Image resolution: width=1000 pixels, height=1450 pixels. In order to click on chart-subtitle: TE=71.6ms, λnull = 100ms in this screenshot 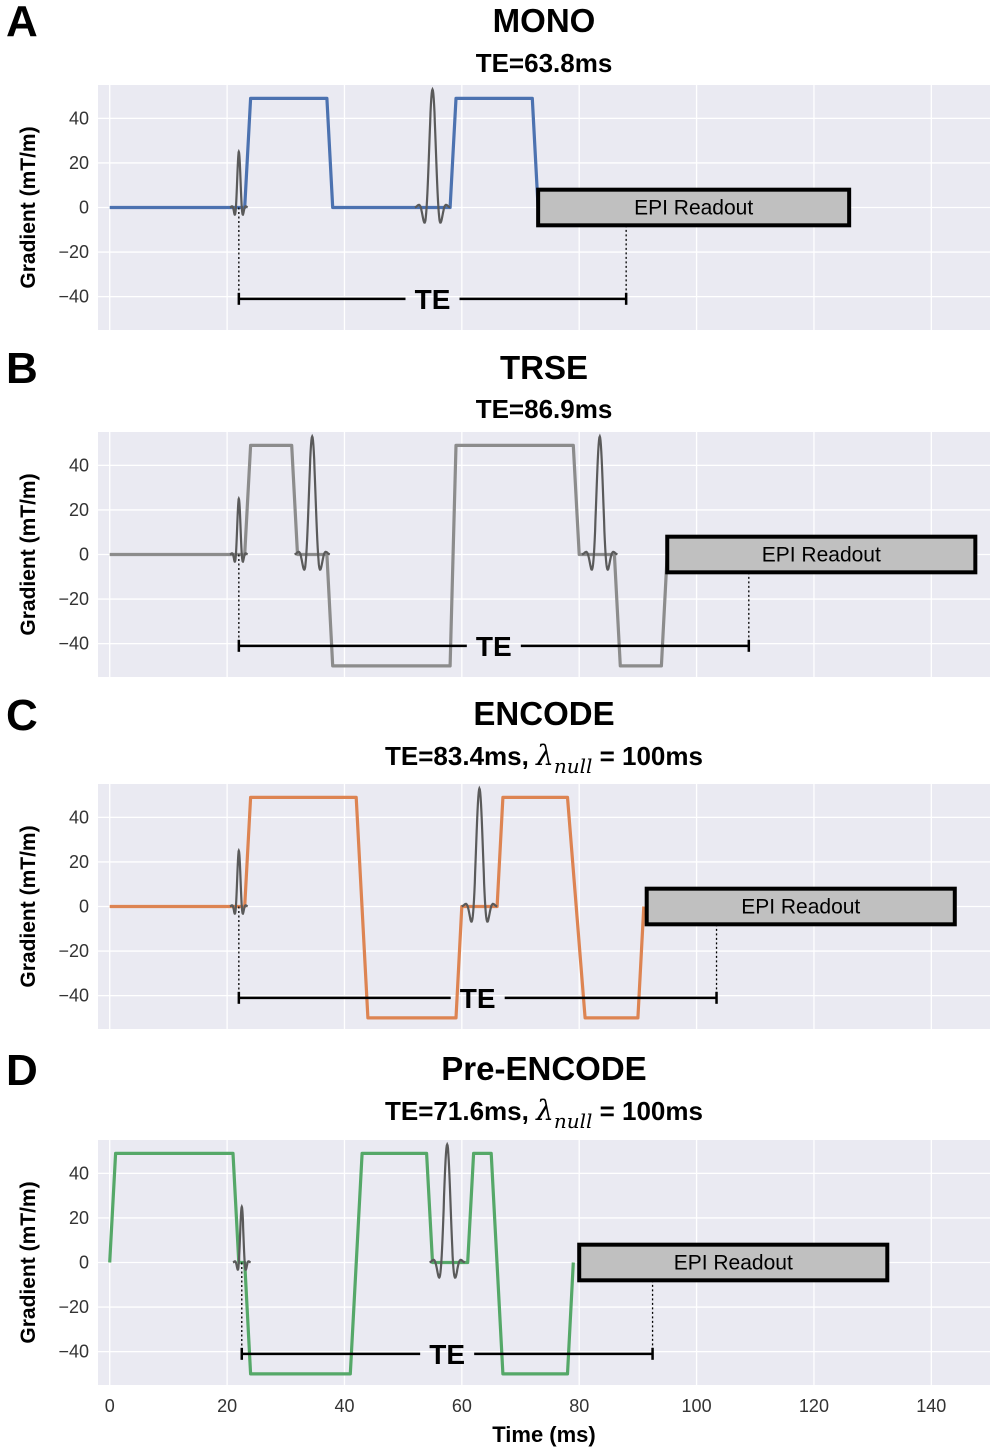, I will do `click(544, 1113)`.